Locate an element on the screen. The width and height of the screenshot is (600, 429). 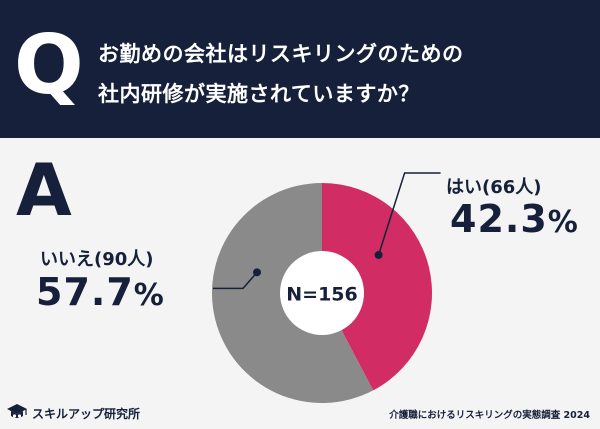
brand-logo: スキルアップ研究所 is located at coordinates (73, 413).